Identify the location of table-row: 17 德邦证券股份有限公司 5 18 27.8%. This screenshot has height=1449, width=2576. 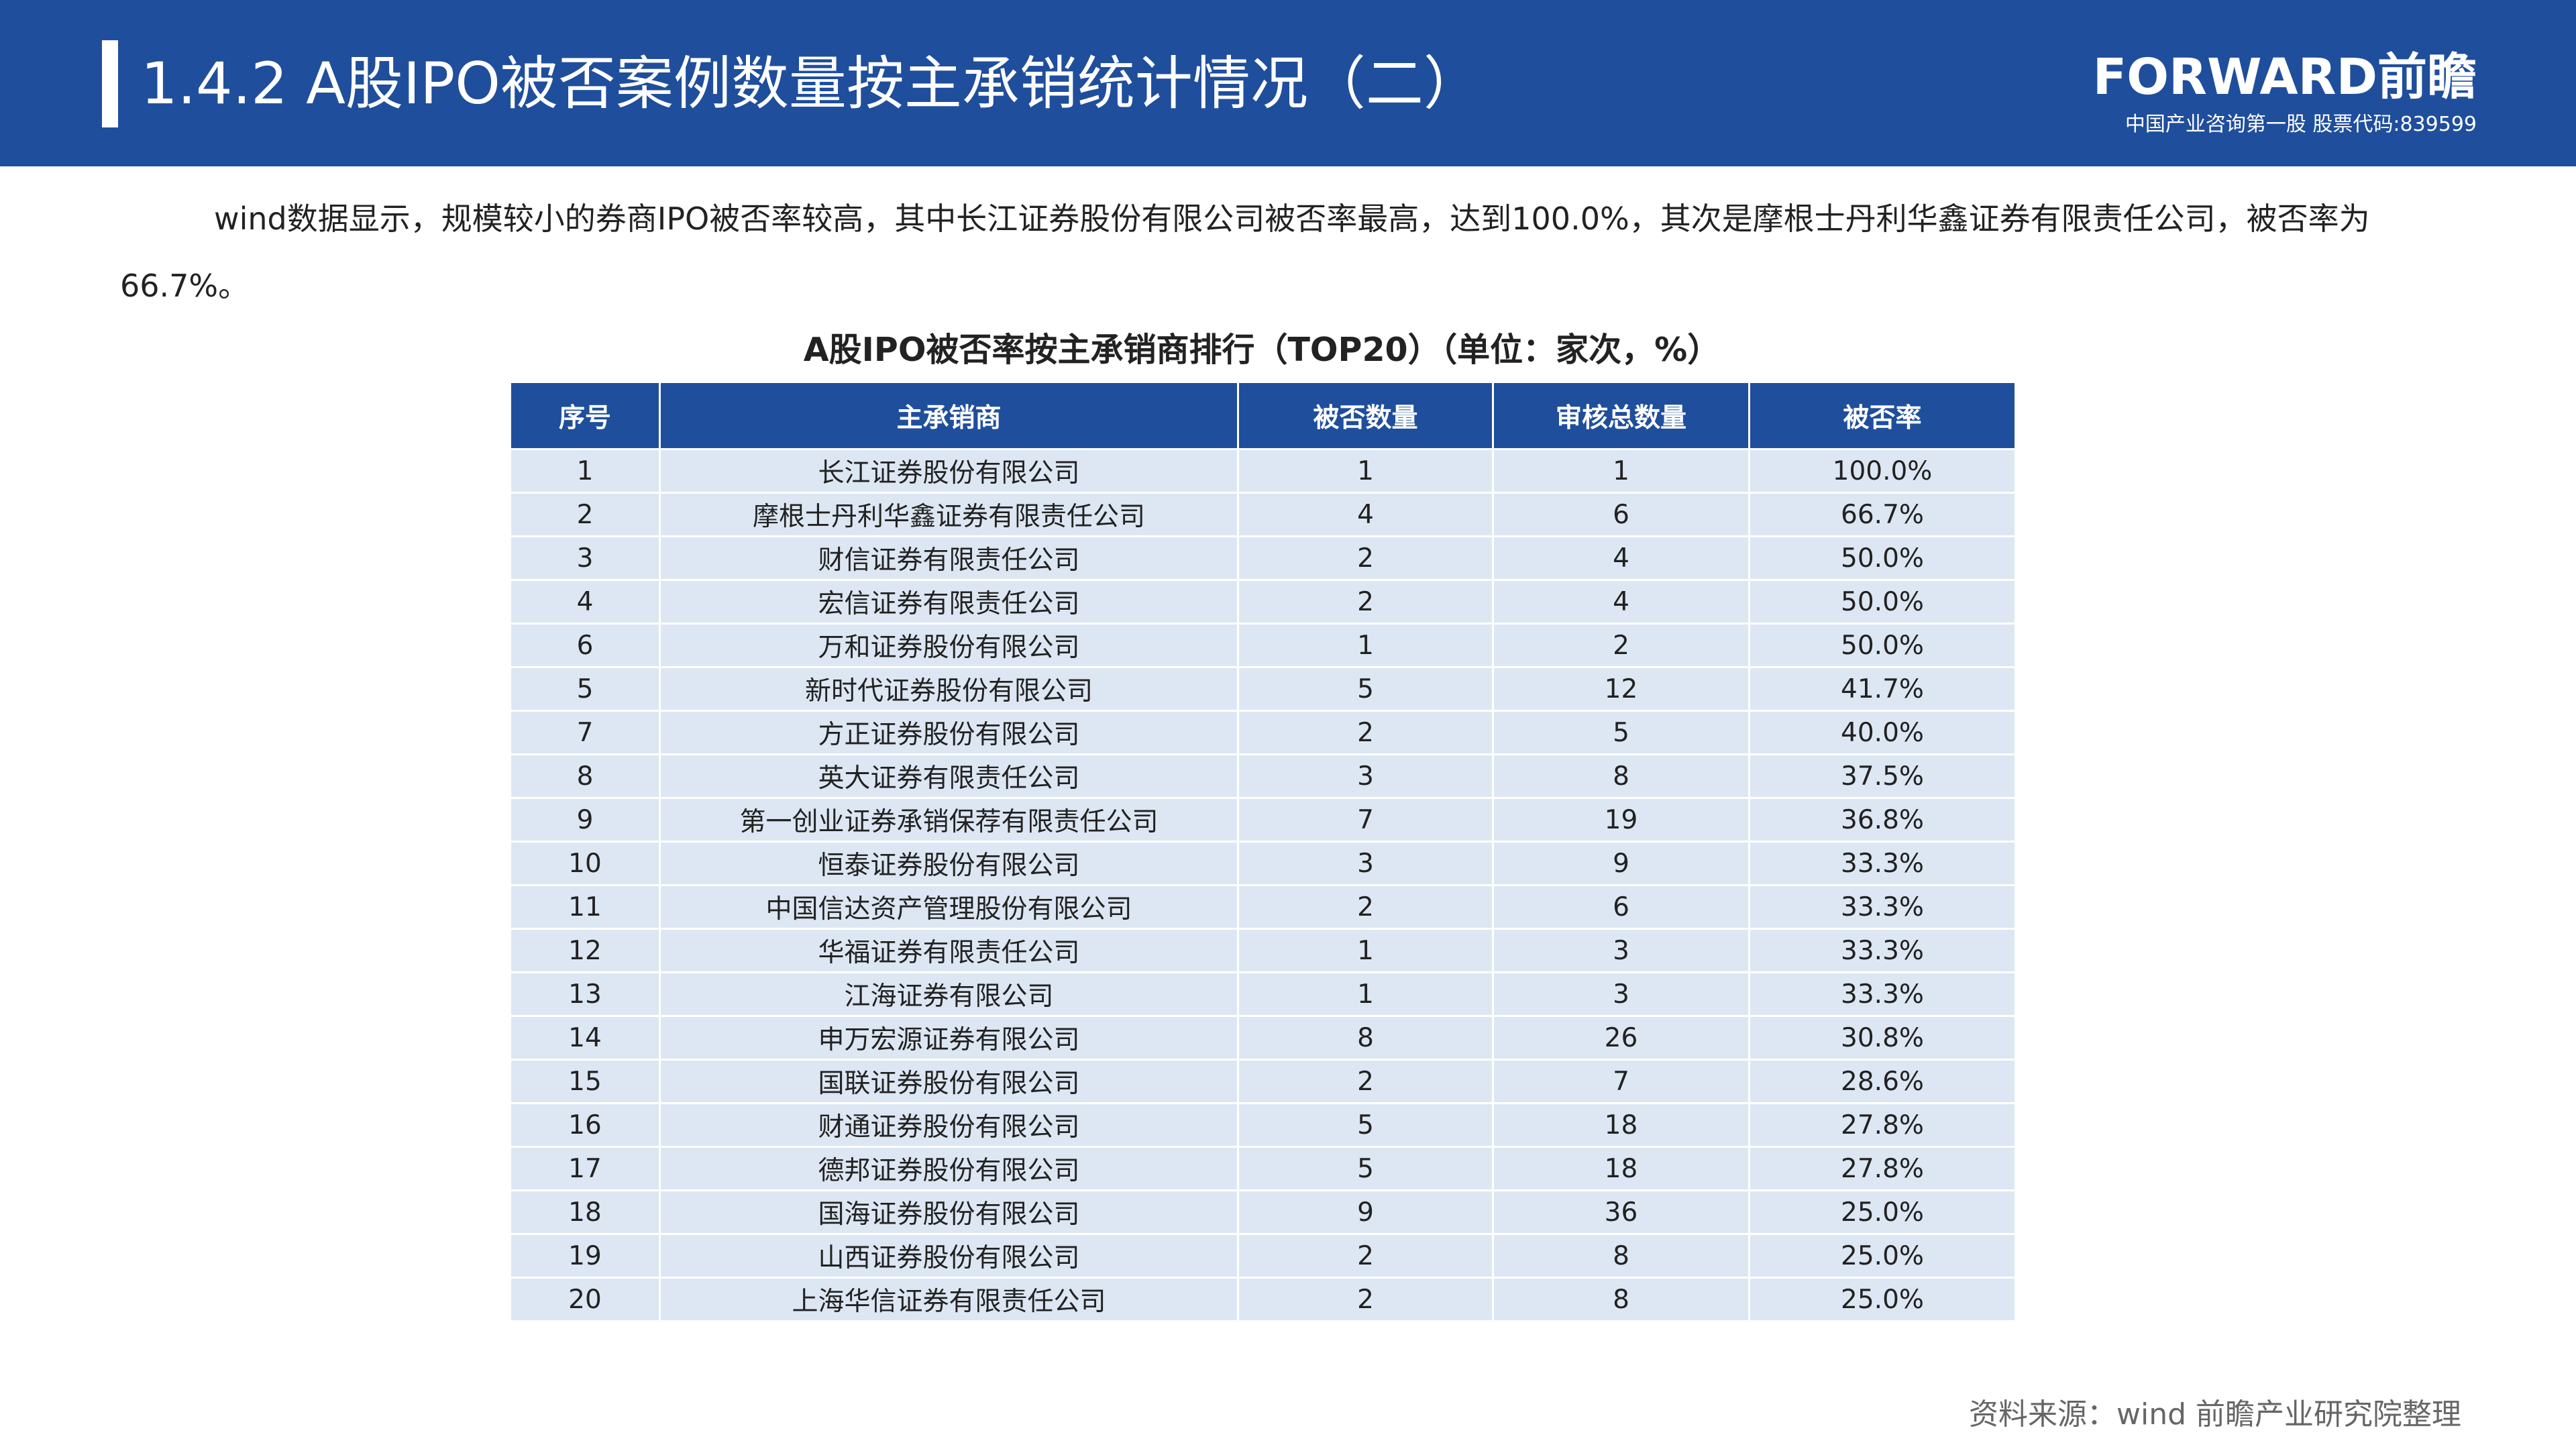
(1263, 1168).